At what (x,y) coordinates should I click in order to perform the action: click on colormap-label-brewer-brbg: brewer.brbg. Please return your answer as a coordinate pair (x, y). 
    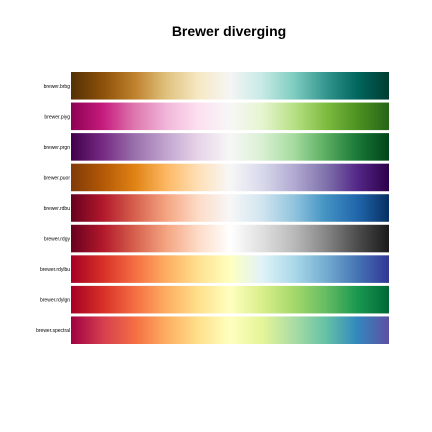
    Looking at the image, I should click on (57, 87).